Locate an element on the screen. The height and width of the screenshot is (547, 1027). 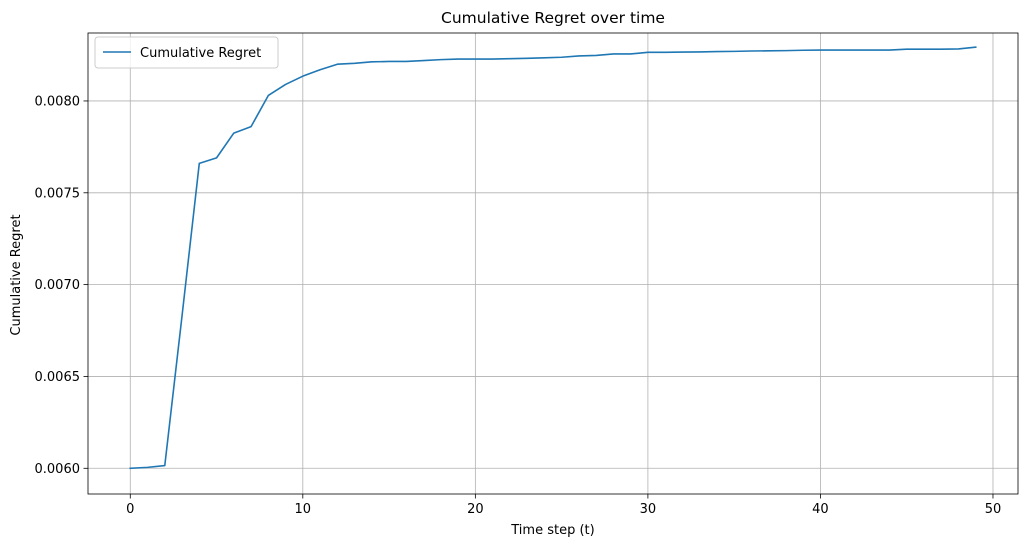
x-tick-label: 0 is located at coordinates (130, 509).